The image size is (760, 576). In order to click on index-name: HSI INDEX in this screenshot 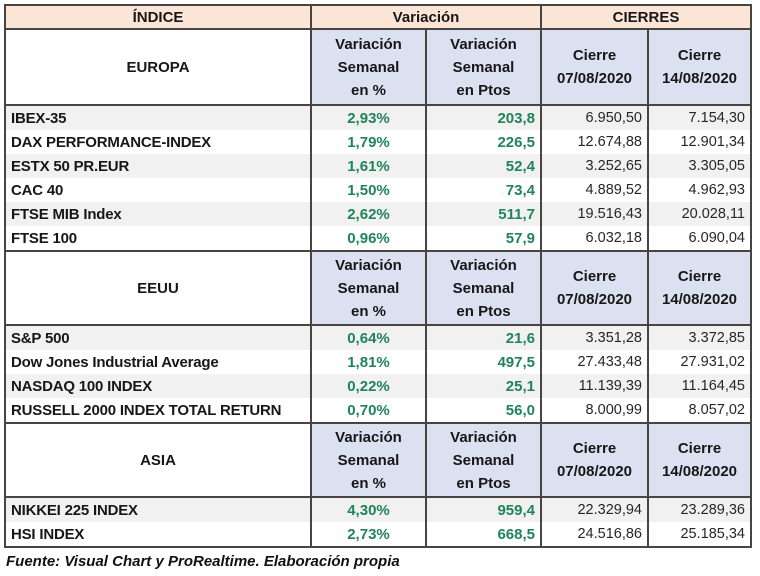, I will do `click(48, 534)`.